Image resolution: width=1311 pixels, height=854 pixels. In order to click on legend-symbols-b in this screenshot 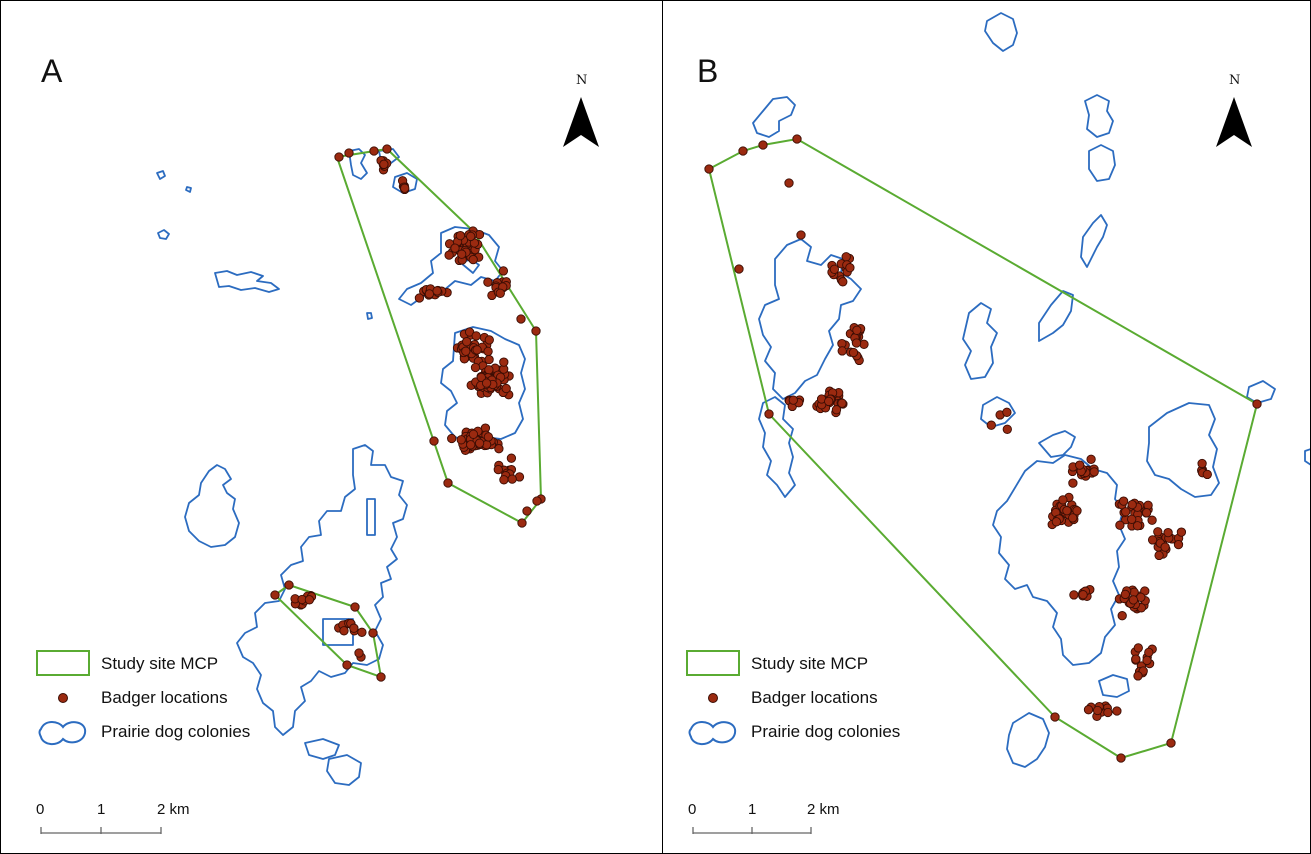, I will do `click(713, 697)`.